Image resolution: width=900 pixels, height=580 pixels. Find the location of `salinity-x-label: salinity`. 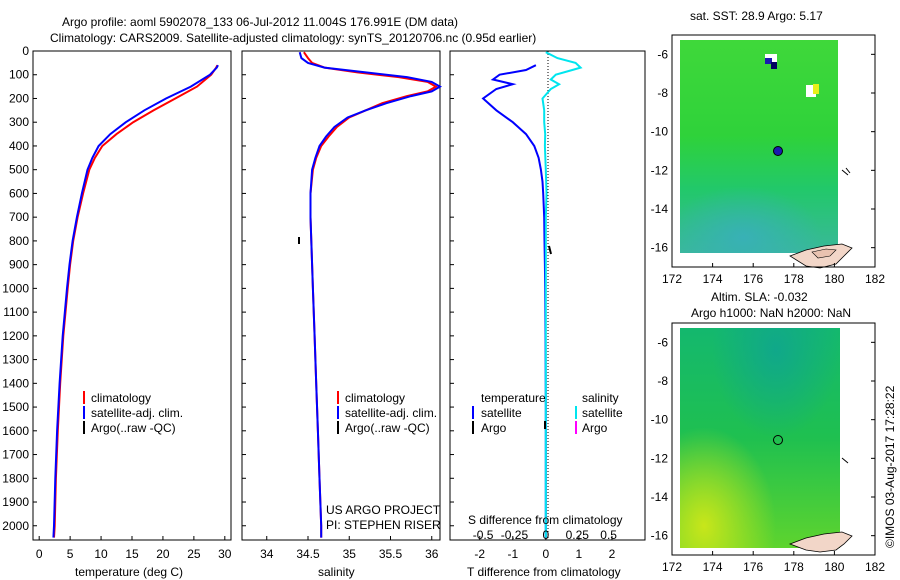

salinity-x-label: salinity is located at coordinates (336, 572).